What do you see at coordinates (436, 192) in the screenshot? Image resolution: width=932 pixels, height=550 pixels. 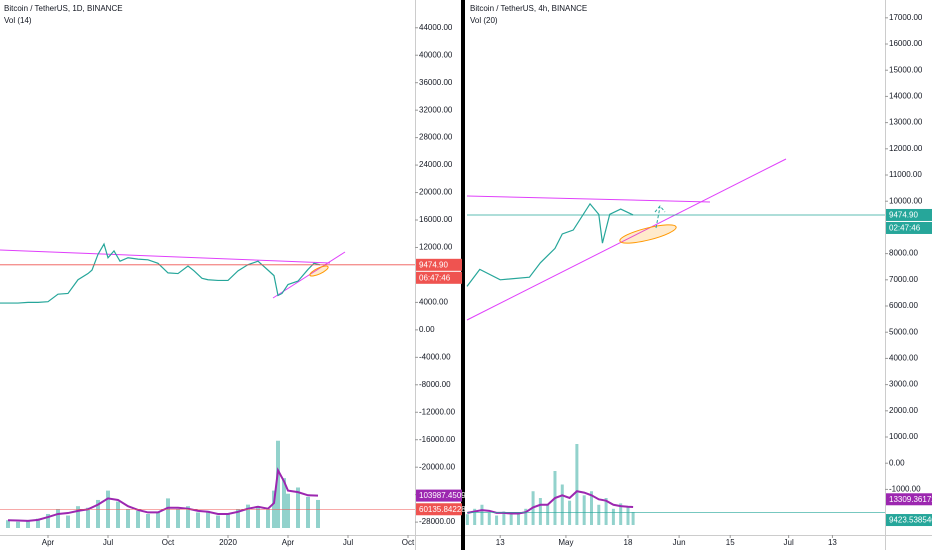 I see `y-tick-label: 20000.00` at bounding box center [436, 192].